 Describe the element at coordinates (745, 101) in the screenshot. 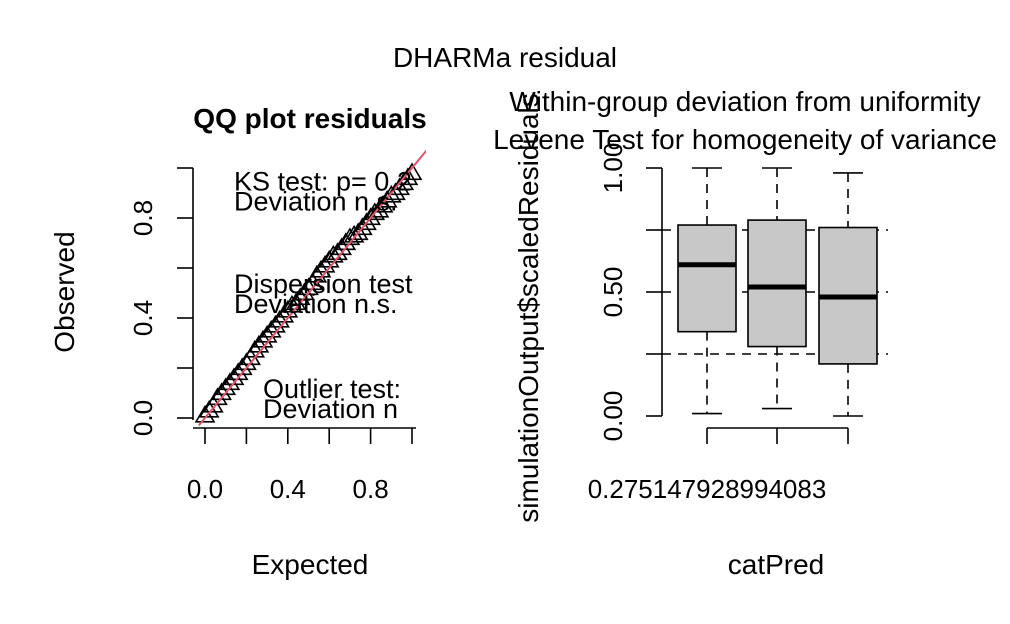

I see `boxplot-title-line-1: Within-group deviation from uniformity` at that location.